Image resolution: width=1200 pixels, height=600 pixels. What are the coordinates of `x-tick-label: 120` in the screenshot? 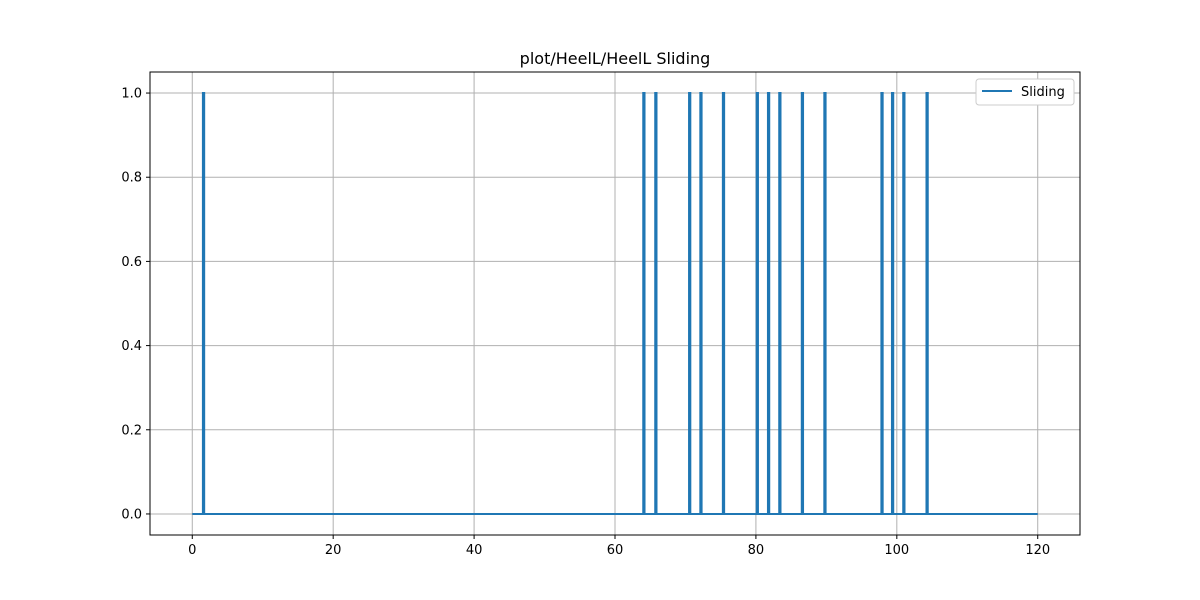 It's located at (1037, 550).